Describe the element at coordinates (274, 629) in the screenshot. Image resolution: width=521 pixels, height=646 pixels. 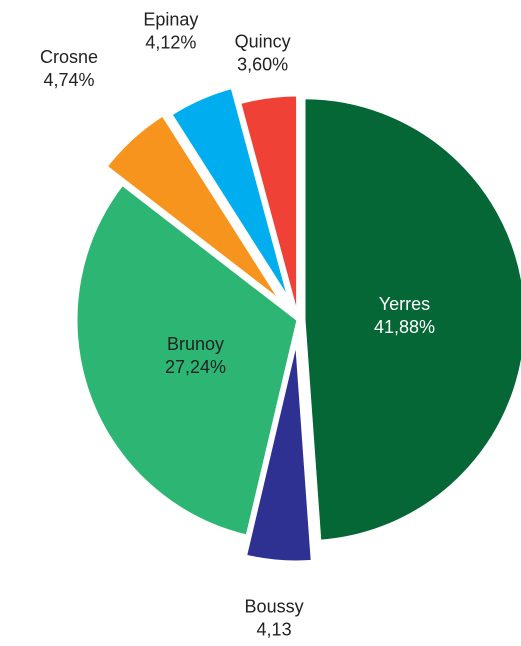
I see `value-label: 4,13` at that location.